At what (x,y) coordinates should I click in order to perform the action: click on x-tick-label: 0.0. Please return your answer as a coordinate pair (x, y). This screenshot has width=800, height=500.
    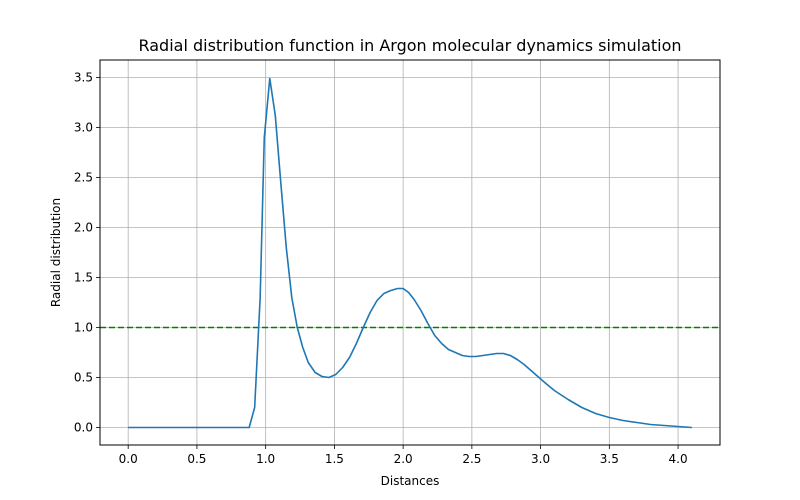
    Looking at the image, I should click on (128, 459).